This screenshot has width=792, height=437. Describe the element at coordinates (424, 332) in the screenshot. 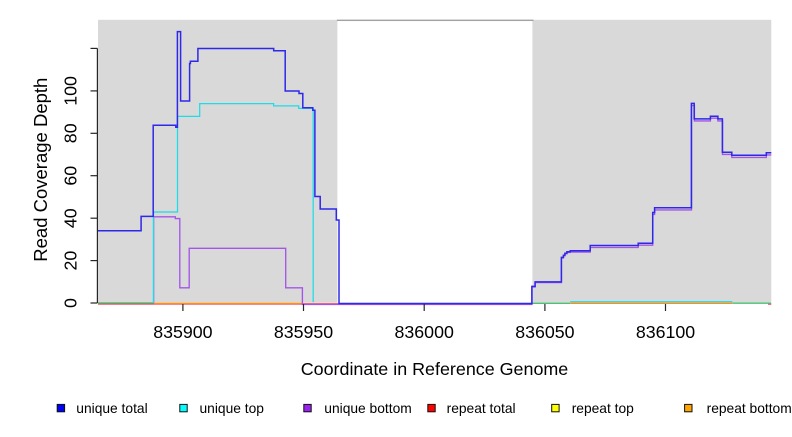

I see `svg-text: 836000` at that location.